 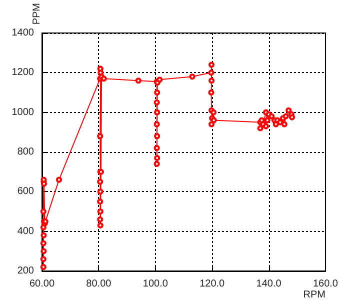 I want to click on y-tick-label: 1200, so click(x=23, y=72).